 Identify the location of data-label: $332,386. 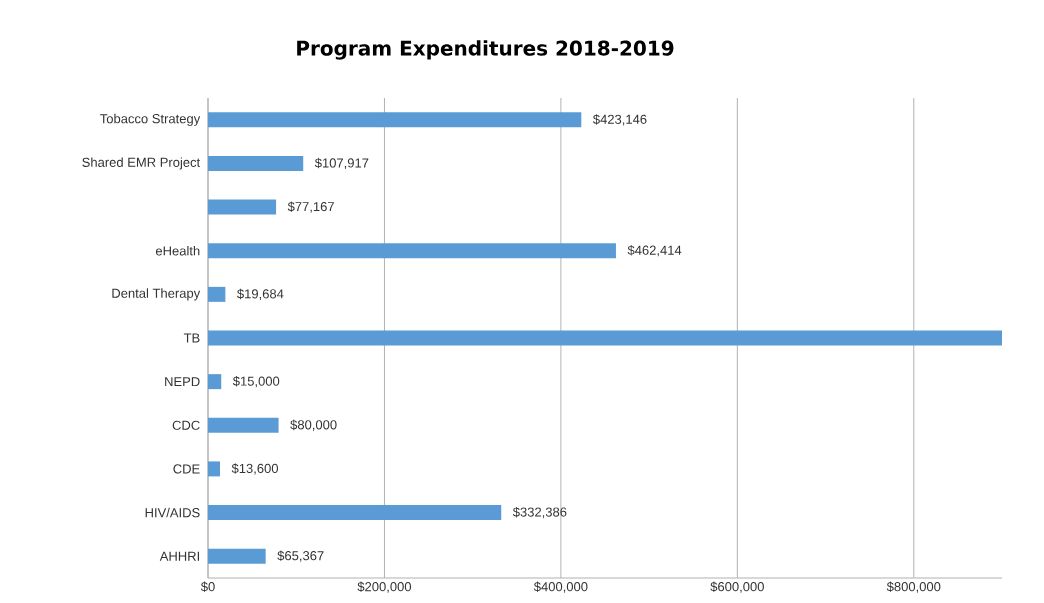
(539, 512).